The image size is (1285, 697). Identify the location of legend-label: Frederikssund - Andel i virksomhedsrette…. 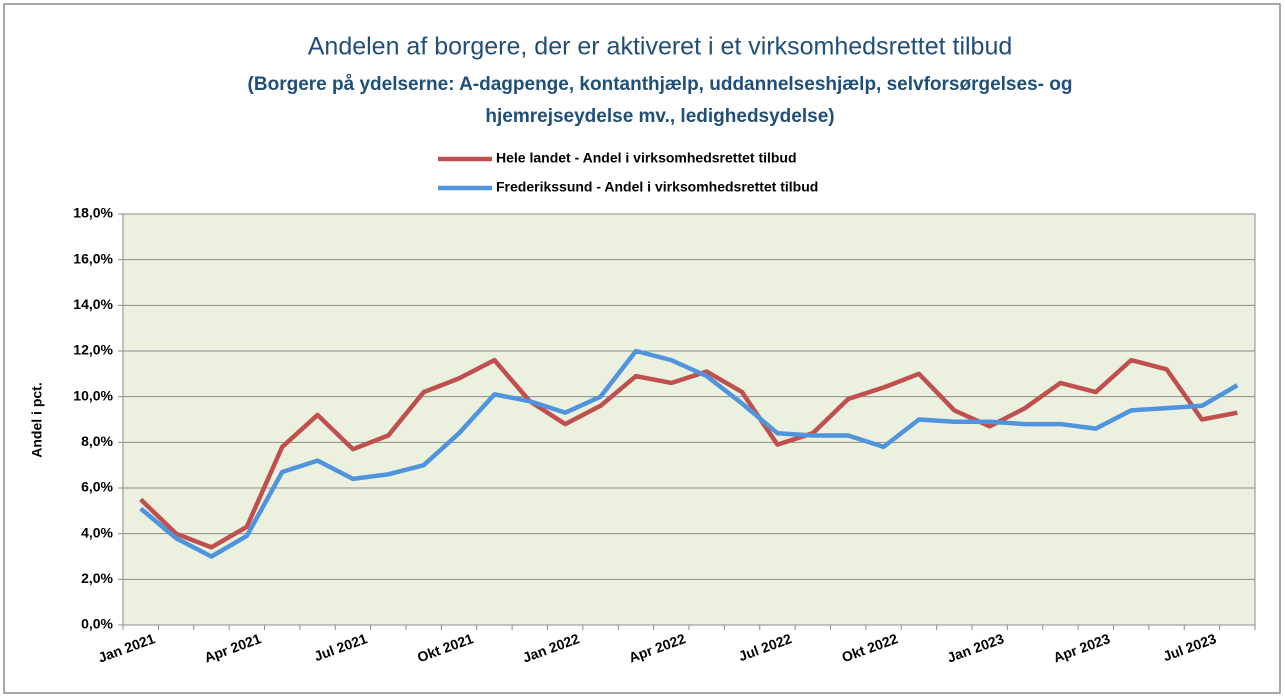
(657, 187).